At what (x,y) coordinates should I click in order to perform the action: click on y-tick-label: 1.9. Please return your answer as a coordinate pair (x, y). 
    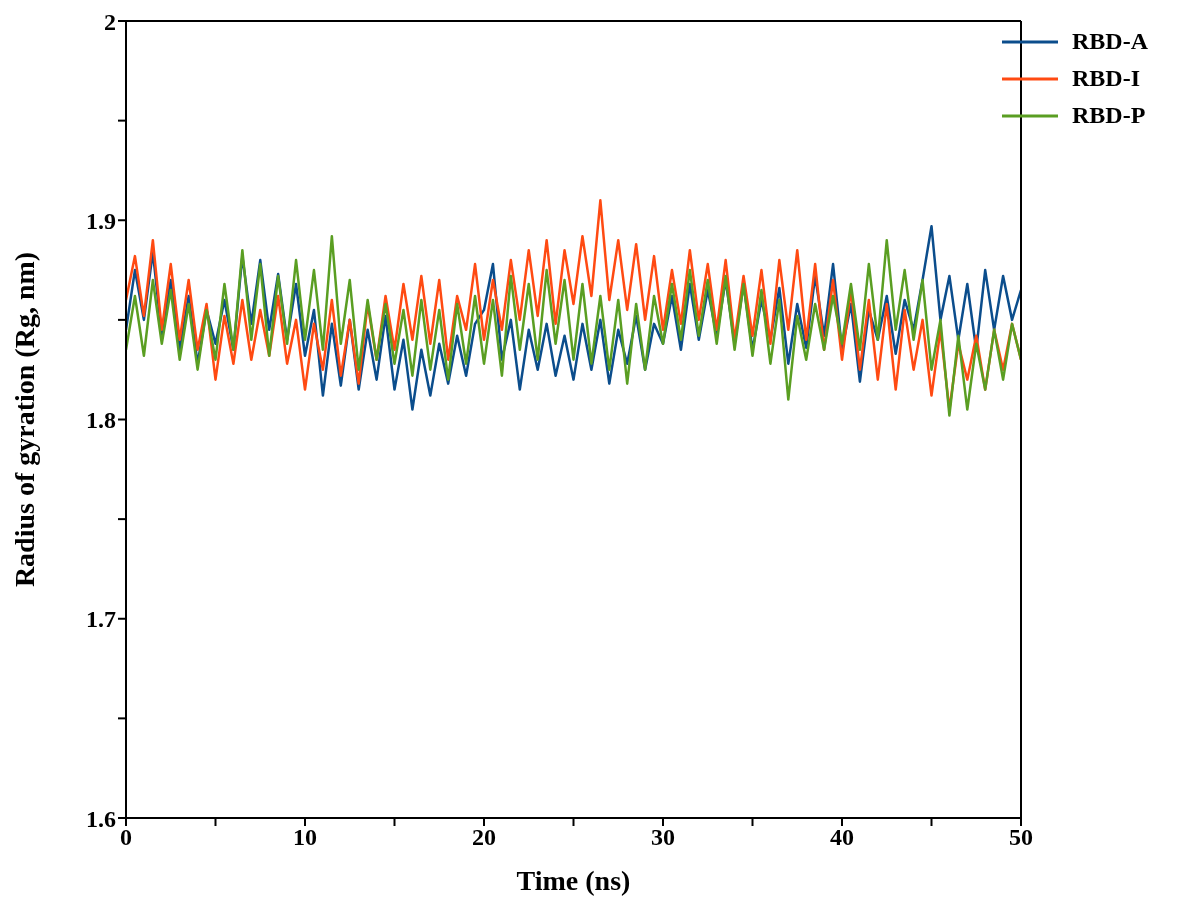
    Looking at the image, I should click on (101, 220).